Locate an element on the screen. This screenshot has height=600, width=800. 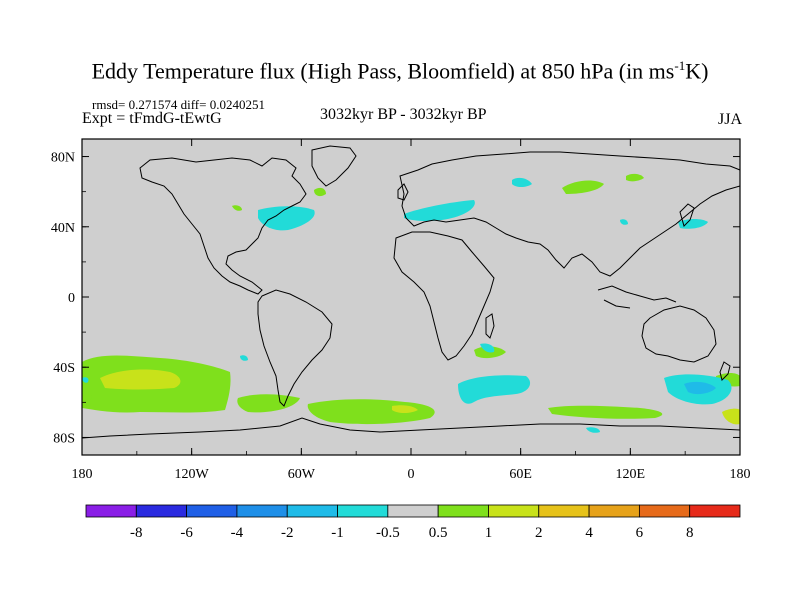
coastline-africa is located at coordinates (444, 296).